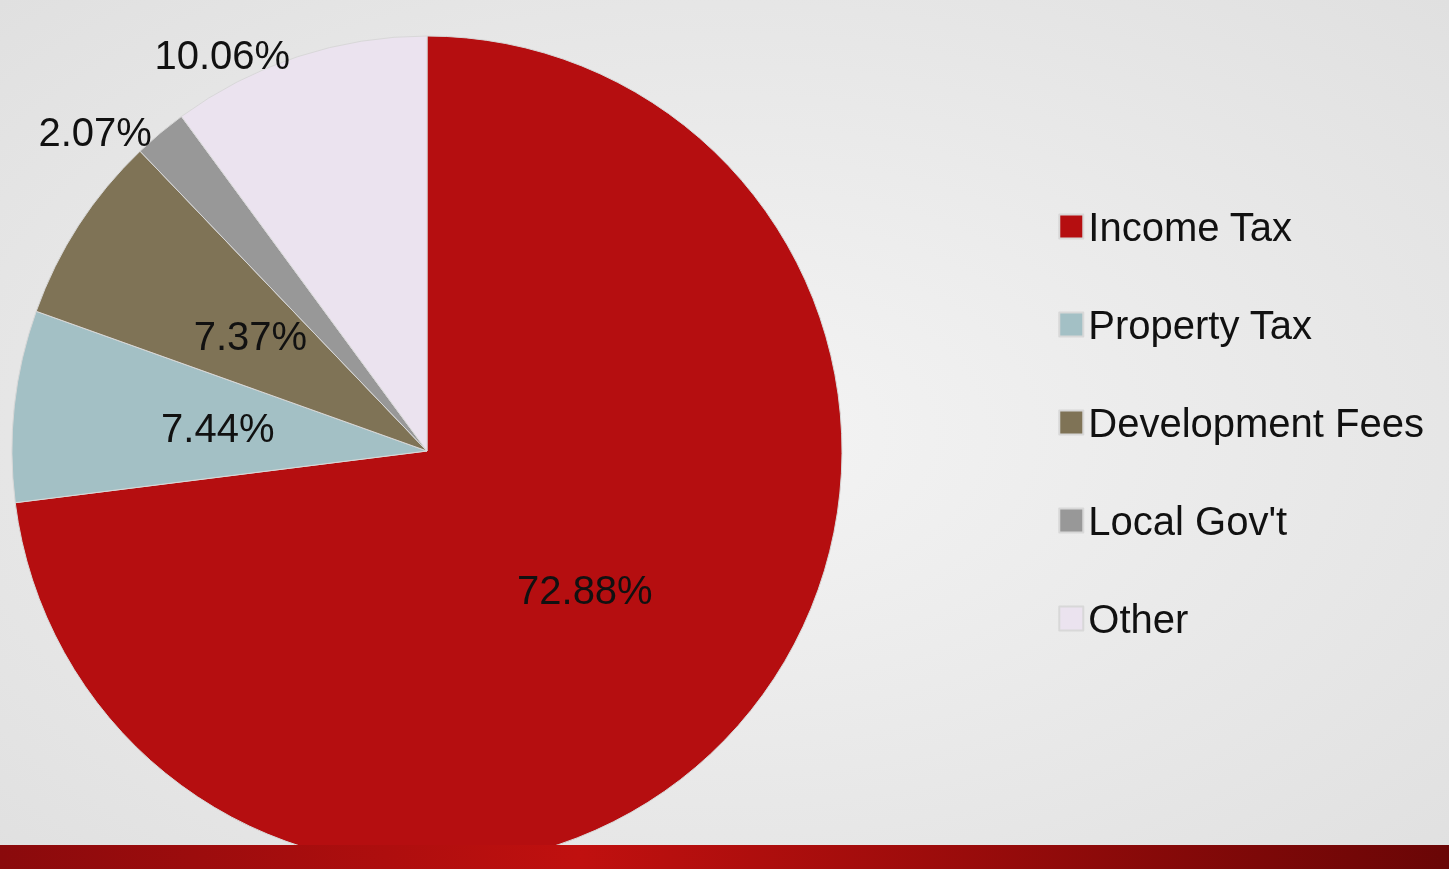  Describe the element at coordinates (95, 131) in the screenshot. I see `data-label: 2.07%` at that location.